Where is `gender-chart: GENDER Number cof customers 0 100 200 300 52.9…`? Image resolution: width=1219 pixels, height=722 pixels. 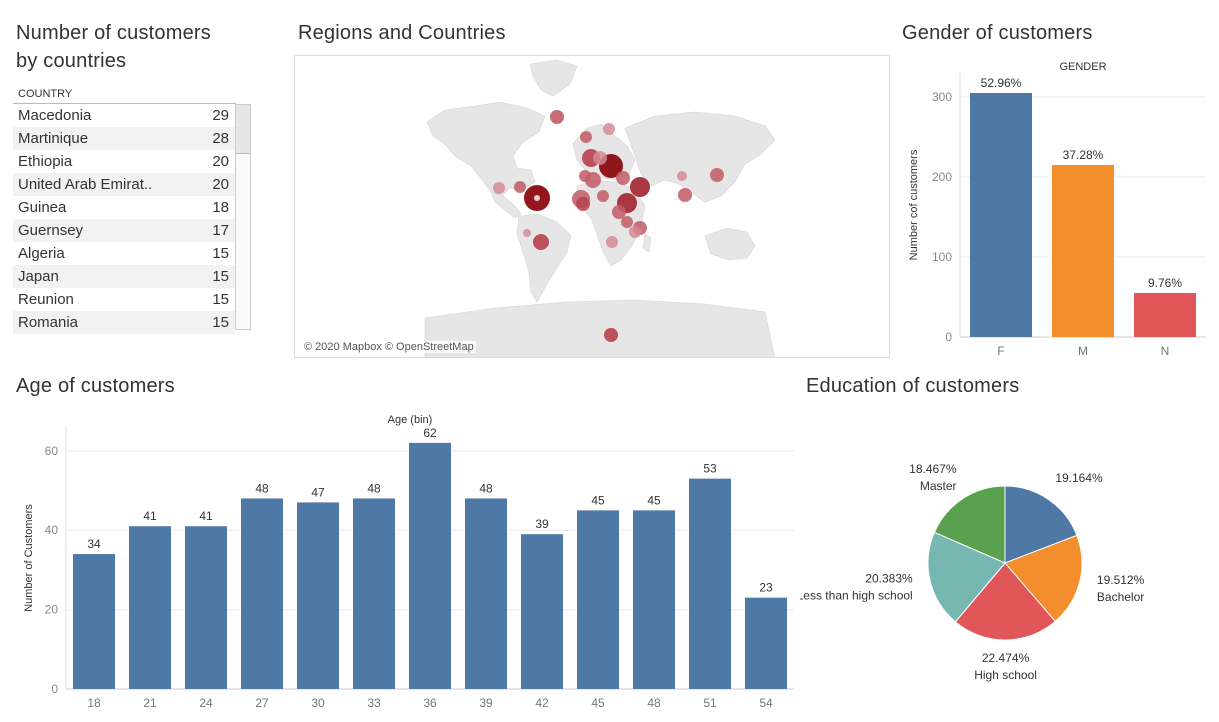
gender-chart: GENDER Number cof customers 0 100 200 300 52.9… is located at coordinates (1057, 209).